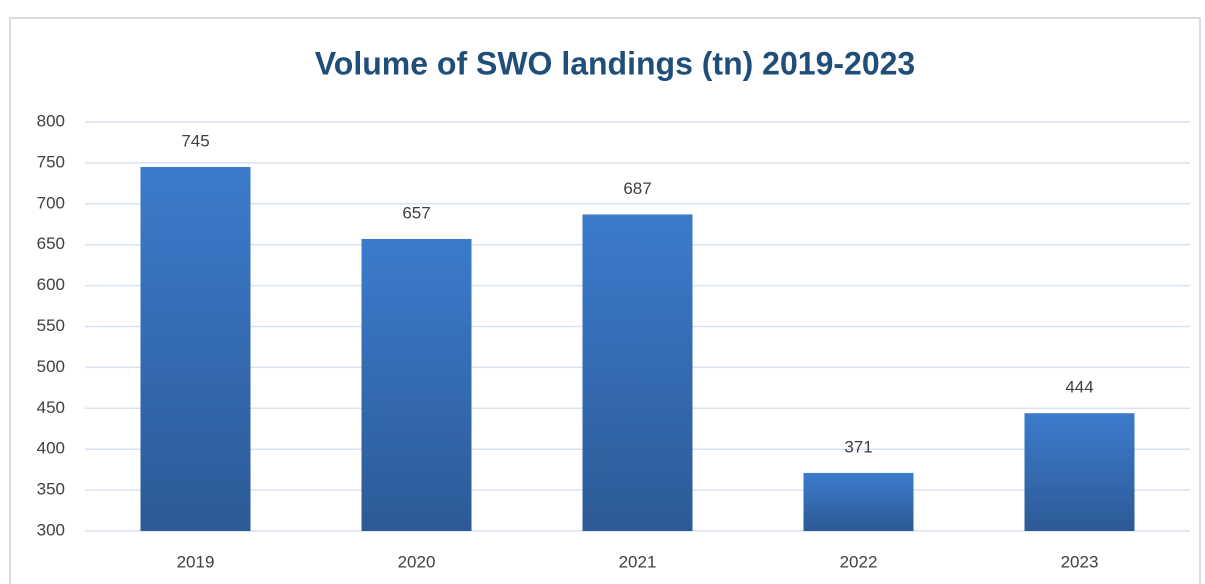  What do you see at coordinates (51, 407) in the screenshot?
I see `y-tick-label: 450` at bounding box center [51, 407].